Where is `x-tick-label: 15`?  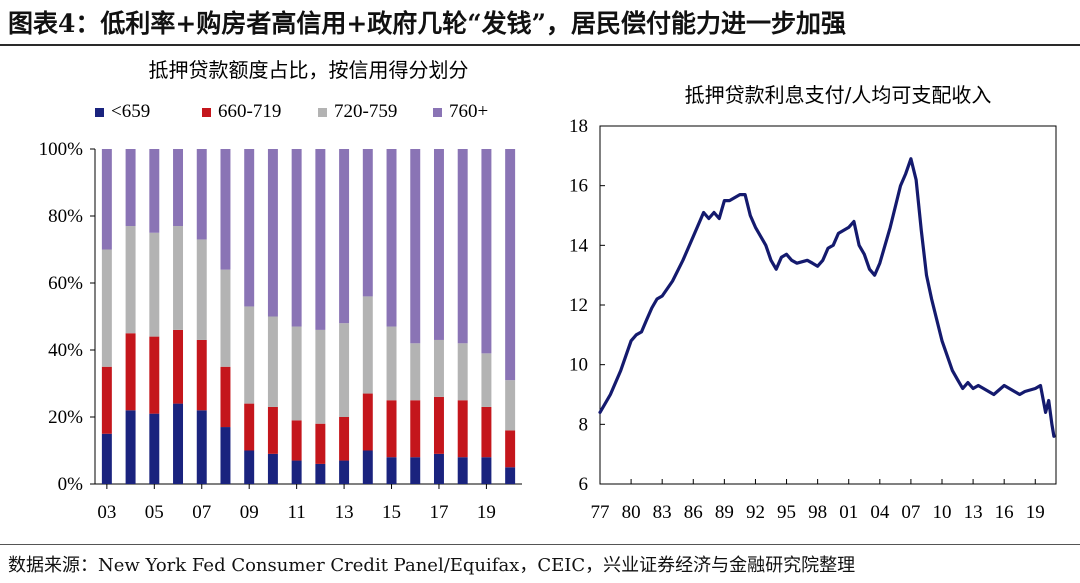 x-tick-label: 15 is located at coordinates (391, 512).